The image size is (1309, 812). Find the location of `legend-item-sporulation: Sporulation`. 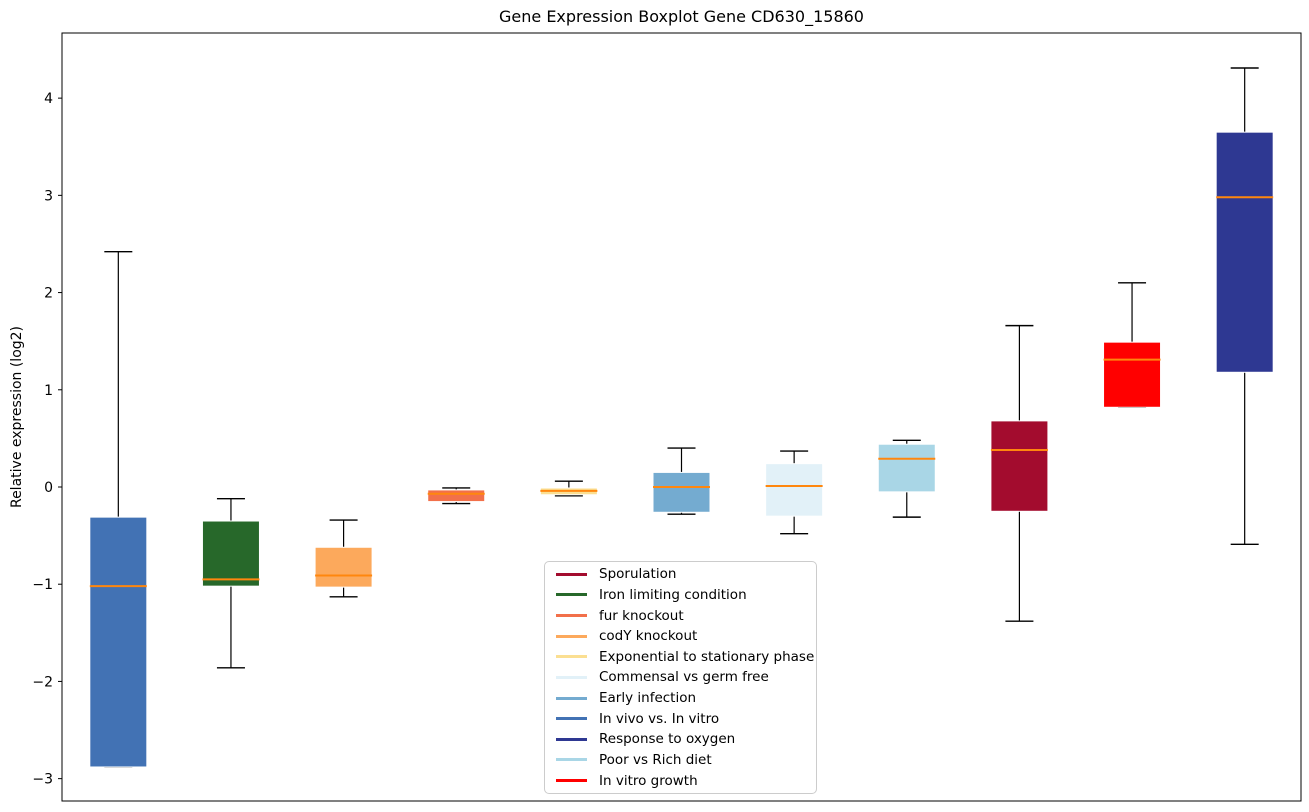

legend-item-sporulation: Sporulation is located at coordinates (680, 574).